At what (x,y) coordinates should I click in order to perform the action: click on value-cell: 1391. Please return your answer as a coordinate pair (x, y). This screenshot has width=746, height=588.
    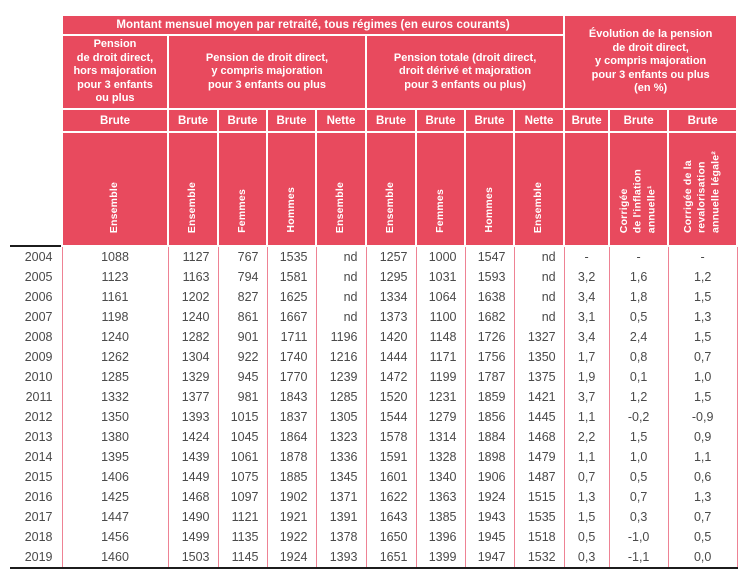
    Looking at the image, I should click on (340, 517).